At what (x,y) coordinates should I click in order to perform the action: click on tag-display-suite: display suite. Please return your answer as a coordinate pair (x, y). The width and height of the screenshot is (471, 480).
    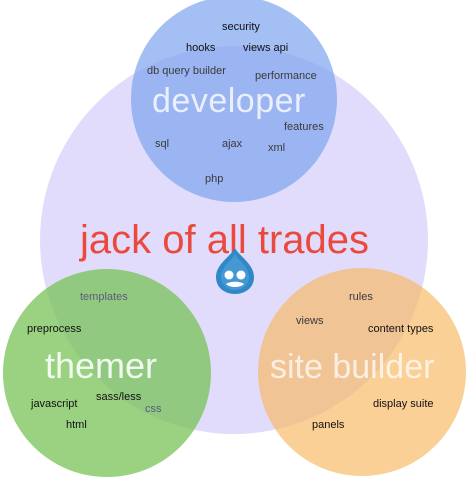
    Looking at the image, I should click on (403, 404).